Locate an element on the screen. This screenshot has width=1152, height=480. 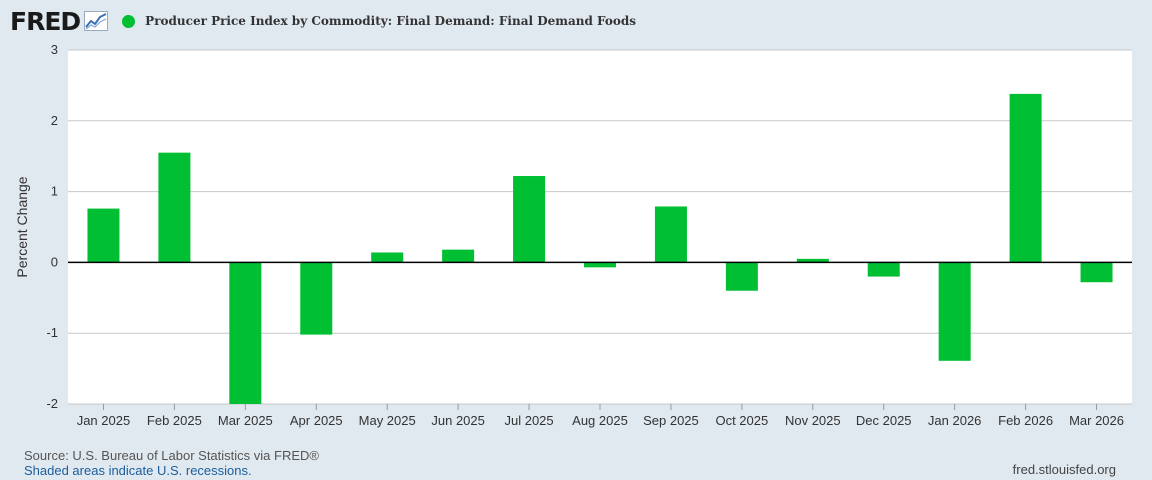
bar-feb-2026 is located at coordinates (1025, 178).